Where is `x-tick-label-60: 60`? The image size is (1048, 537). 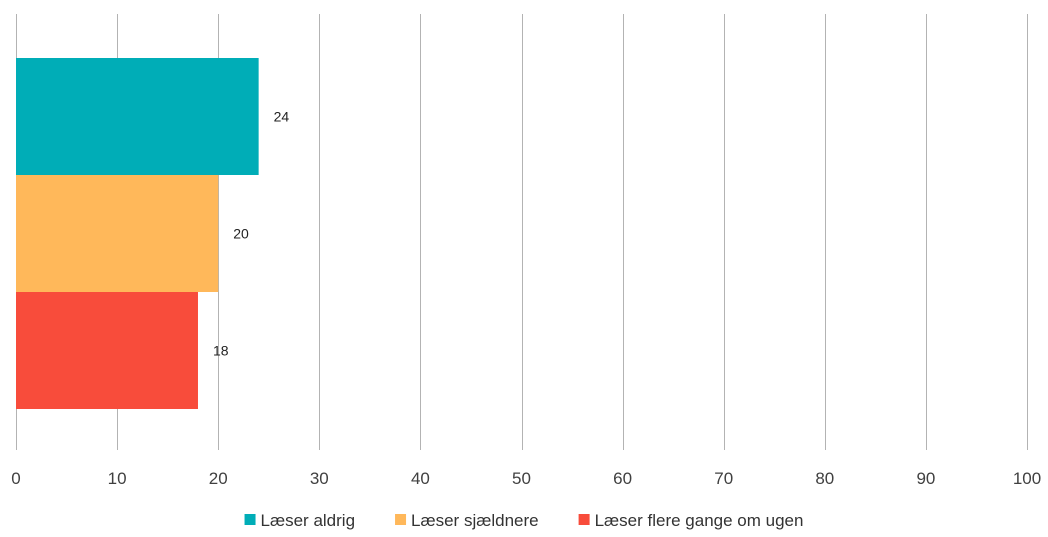 x-tick-label-60: 60 is located at coordinates (622, 478).